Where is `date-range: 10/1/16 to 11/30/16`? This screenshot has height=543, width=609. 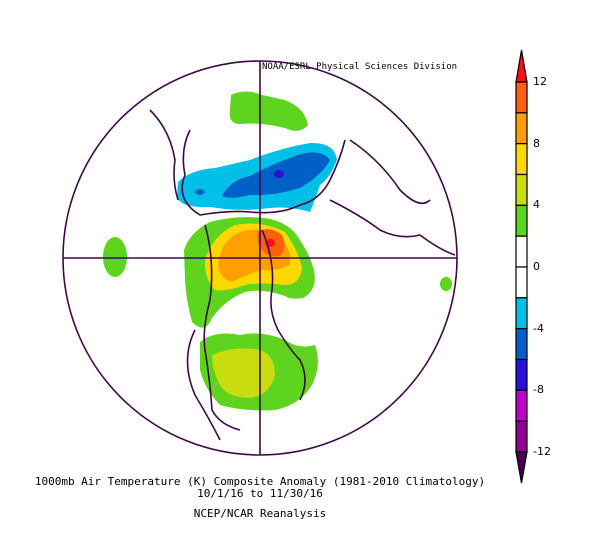 date-range: 10/1/16 to 11/30/16 is located at coordinates (260, 493).